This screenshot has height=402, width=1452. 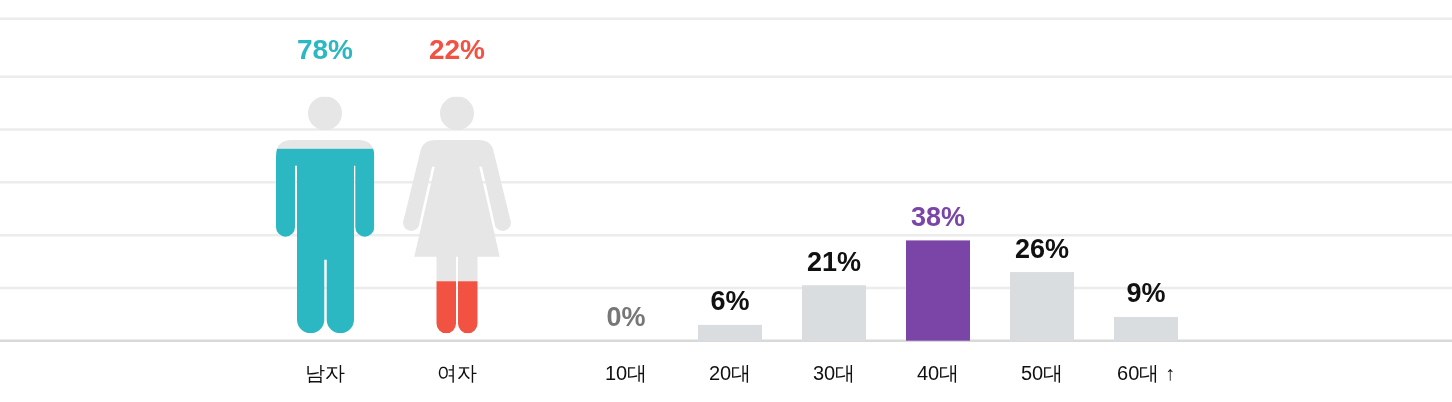 I want to click on x-tick-label: 남자, so click(x=325, y=373).